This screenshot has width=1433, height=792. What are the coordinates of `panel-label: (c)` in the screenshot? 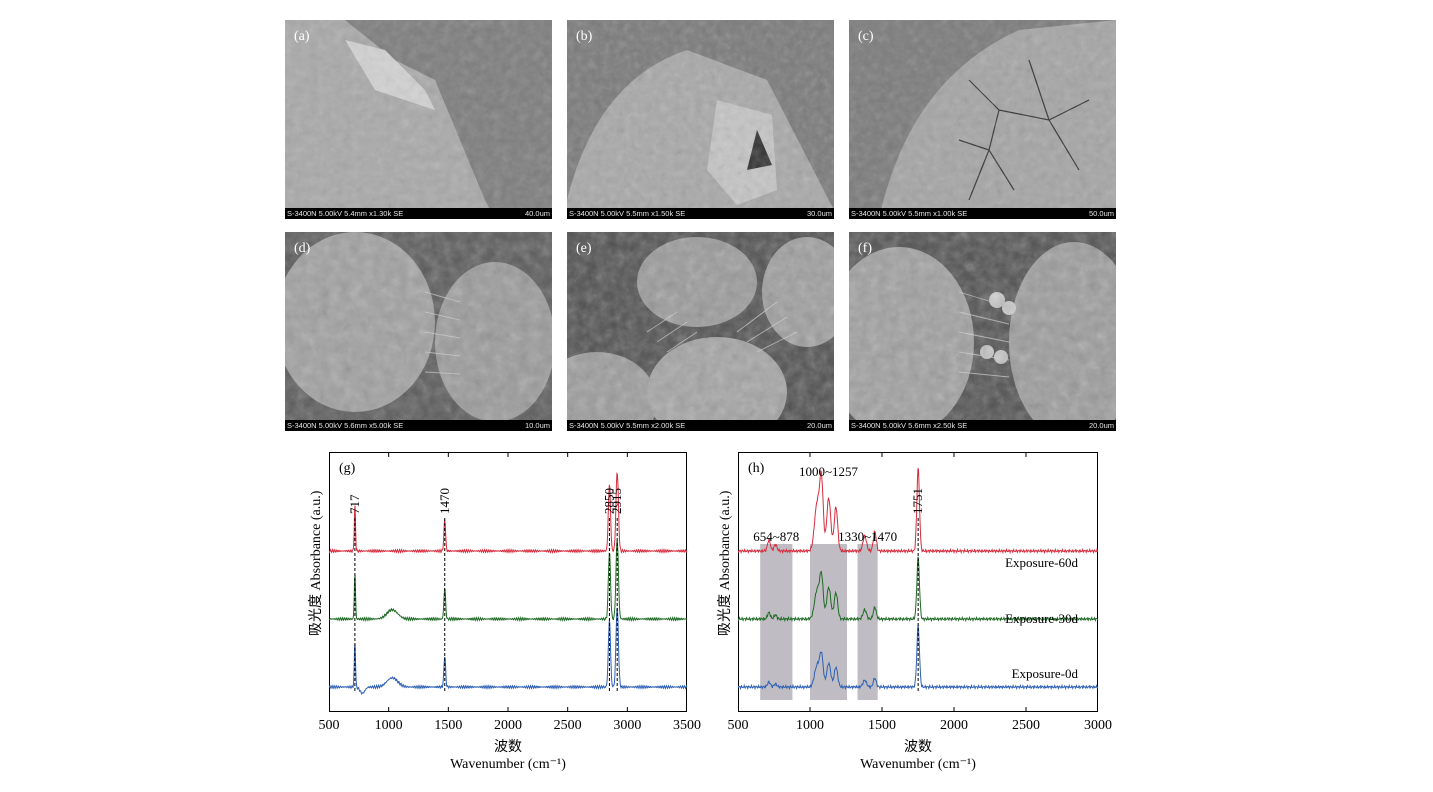 It's located at (866, 36).